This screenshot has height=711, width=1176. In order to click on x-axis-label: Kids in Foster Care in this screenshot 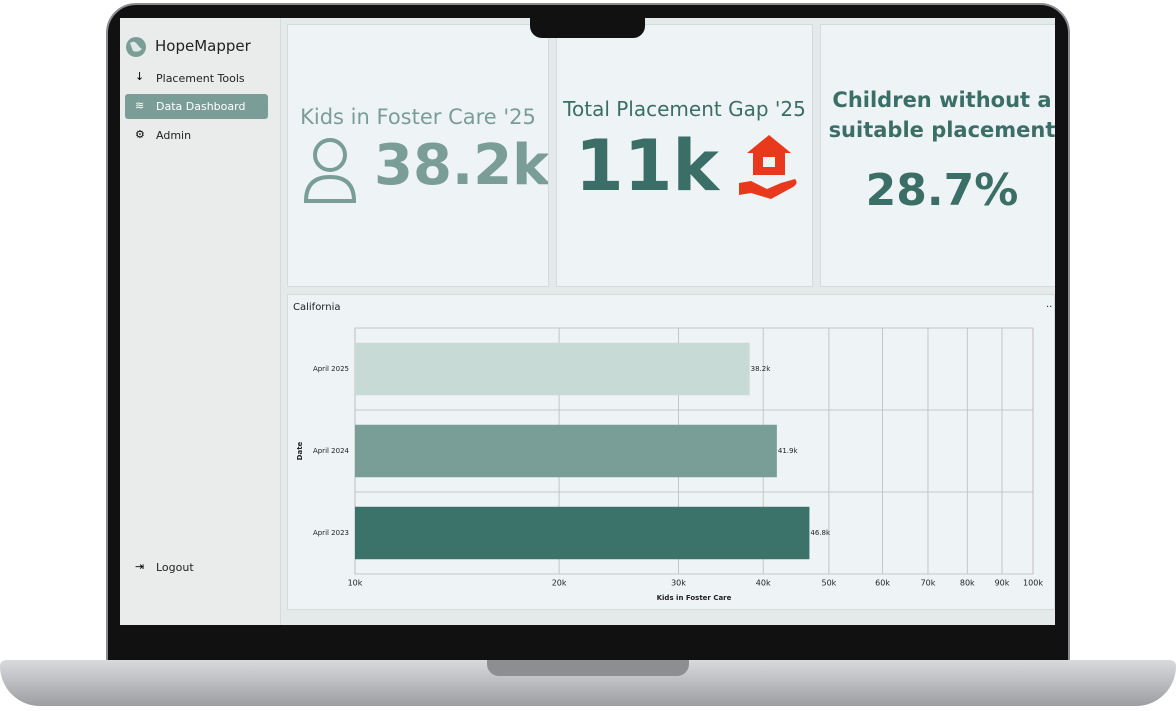, I will do `click(694, 598)`.